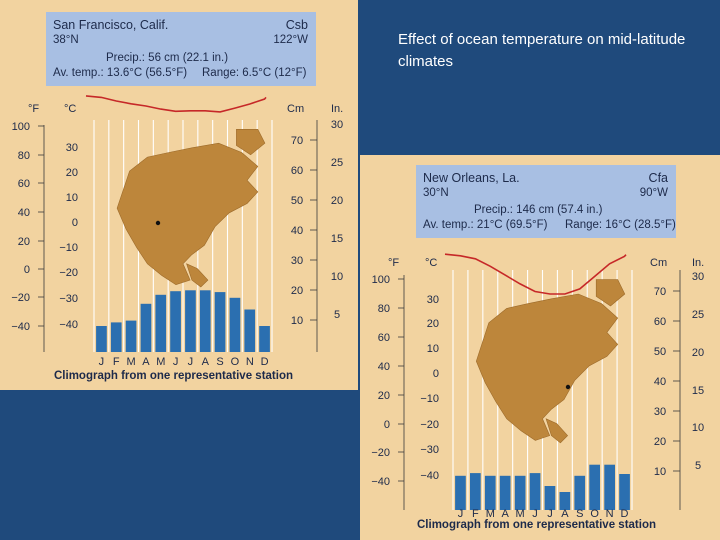 The height and width of the screenshot is (540, 720). What do you see at coordinates (68, 248) in the screenshot?
I see `celsius-tick-label: −10` at bounding box center [68, 248].